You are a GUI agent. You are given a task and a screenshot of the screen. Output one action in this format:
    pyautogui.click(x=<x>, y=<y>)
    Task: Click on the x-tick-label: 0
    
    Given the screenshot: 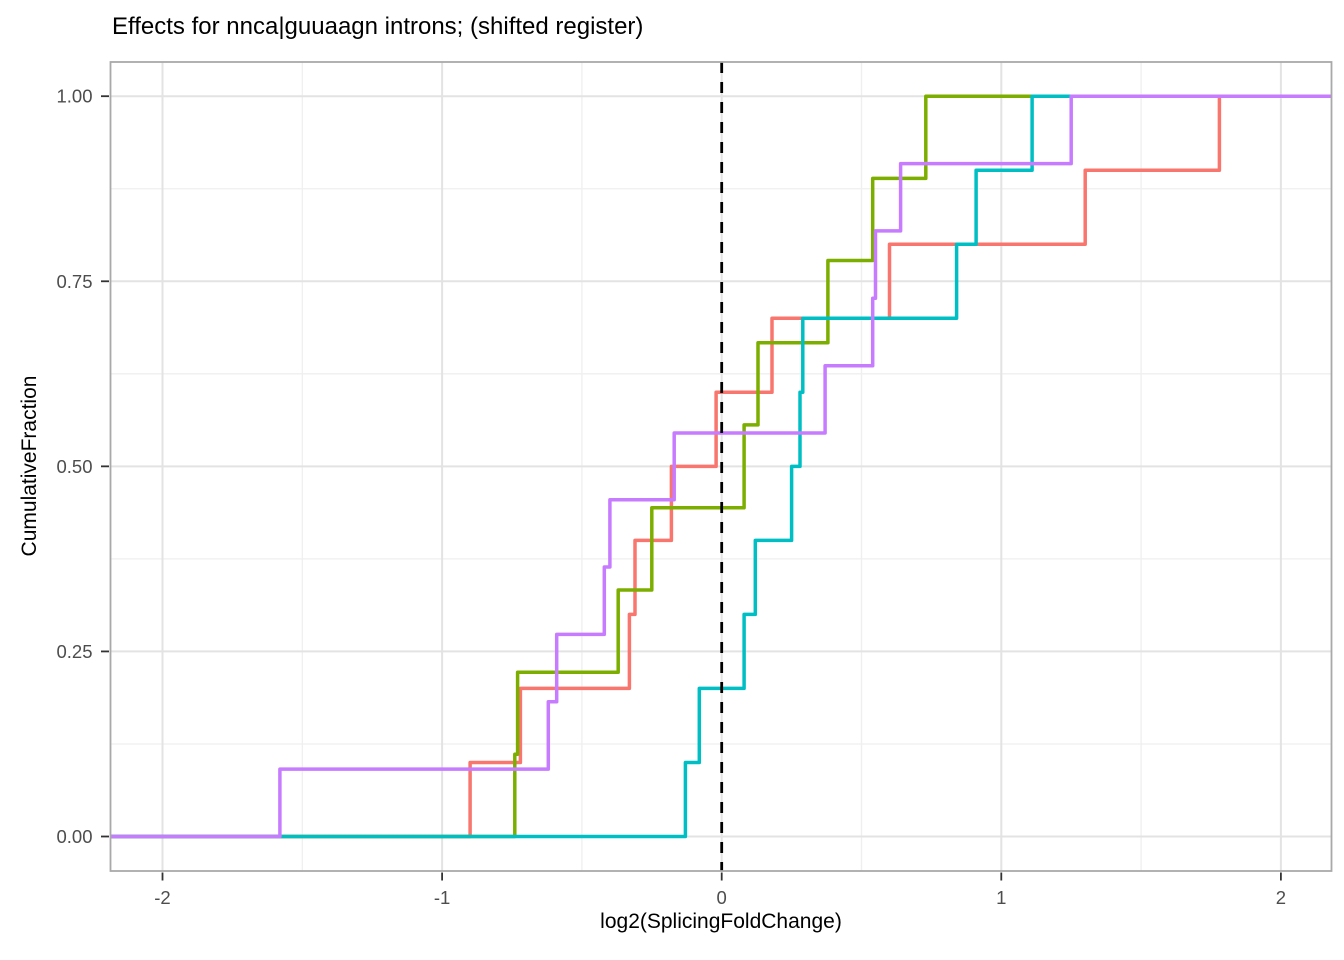 What is the action you would take?
    pyautogui.click(x=722, y=897)
    